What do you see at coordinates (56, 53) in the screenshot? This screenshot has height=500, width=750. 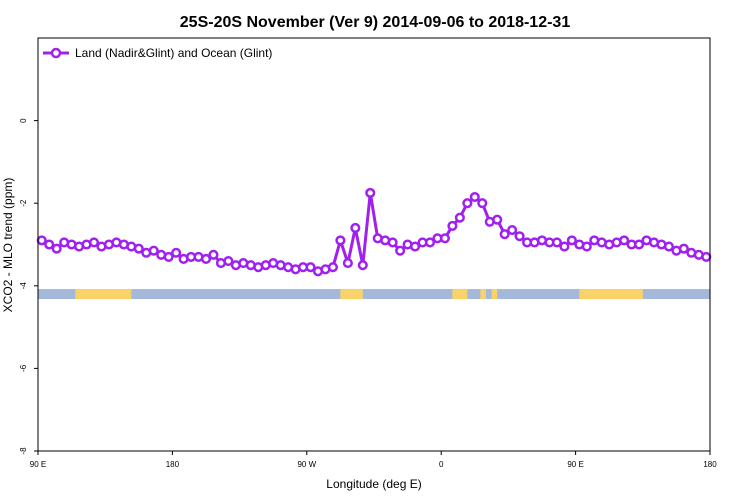 I see `legend-marker-swatch` at bounding box center [56, 53].